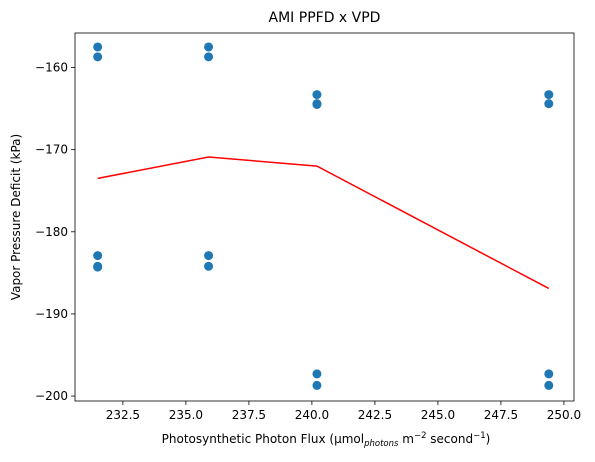 This screenshot has width=595, height=462. I want to click on x-tick-label: 237.5, so click(249, 415).